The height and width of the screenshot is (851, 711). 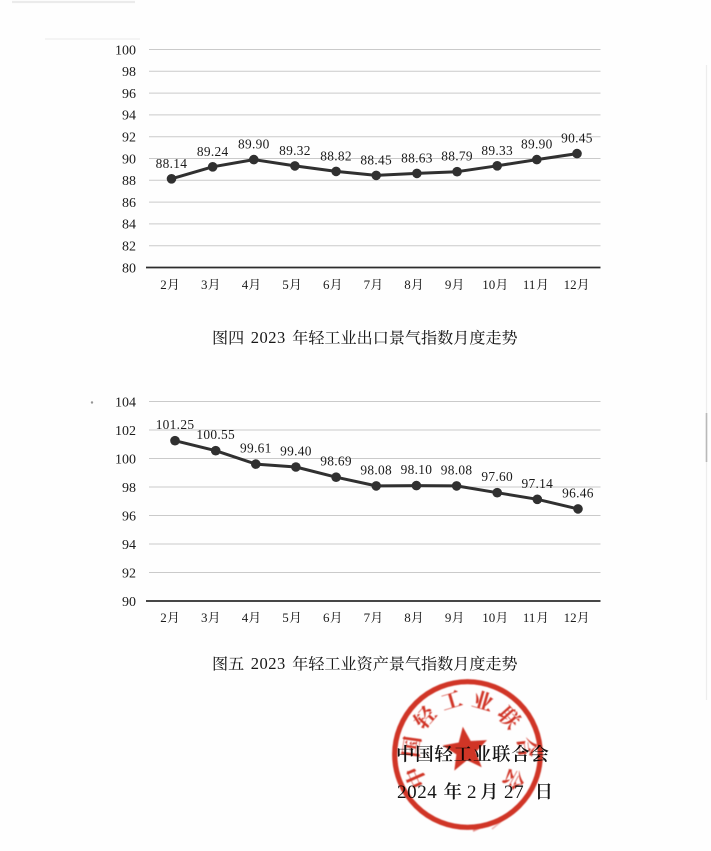 I want to click on svg-text: 101.25, so click(x=175, y=424).